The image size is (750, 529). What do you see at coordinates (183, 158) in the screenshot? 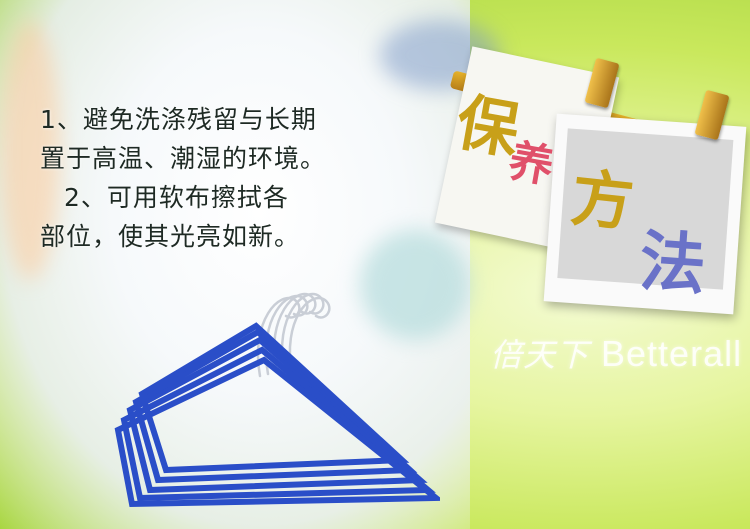
I see `care-line: 置于高温、潮湿的环境。` at bounding box center [183, 158].